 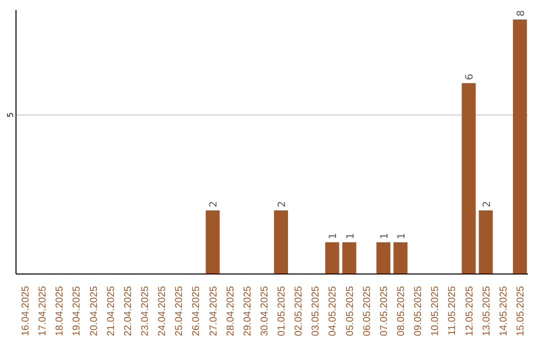 What do you see at coordinates (230, 311) in the screenshot?
I see `x-tick-label: 28.04.2025` at bounding box center [230, 311].